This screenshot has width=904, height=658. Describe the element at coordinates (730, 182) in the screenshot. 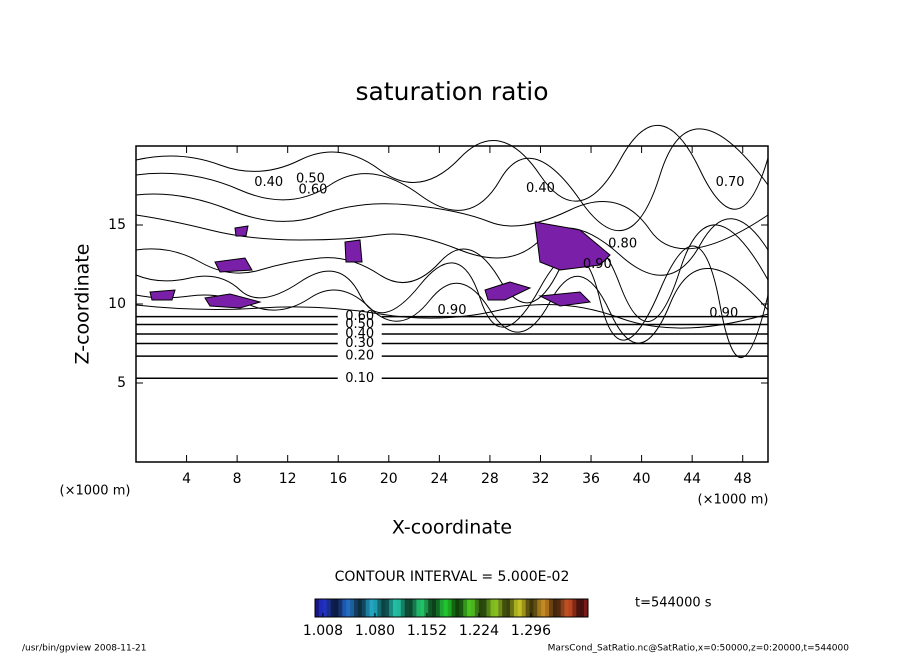

I see `contour-label: 0.70` at that location.